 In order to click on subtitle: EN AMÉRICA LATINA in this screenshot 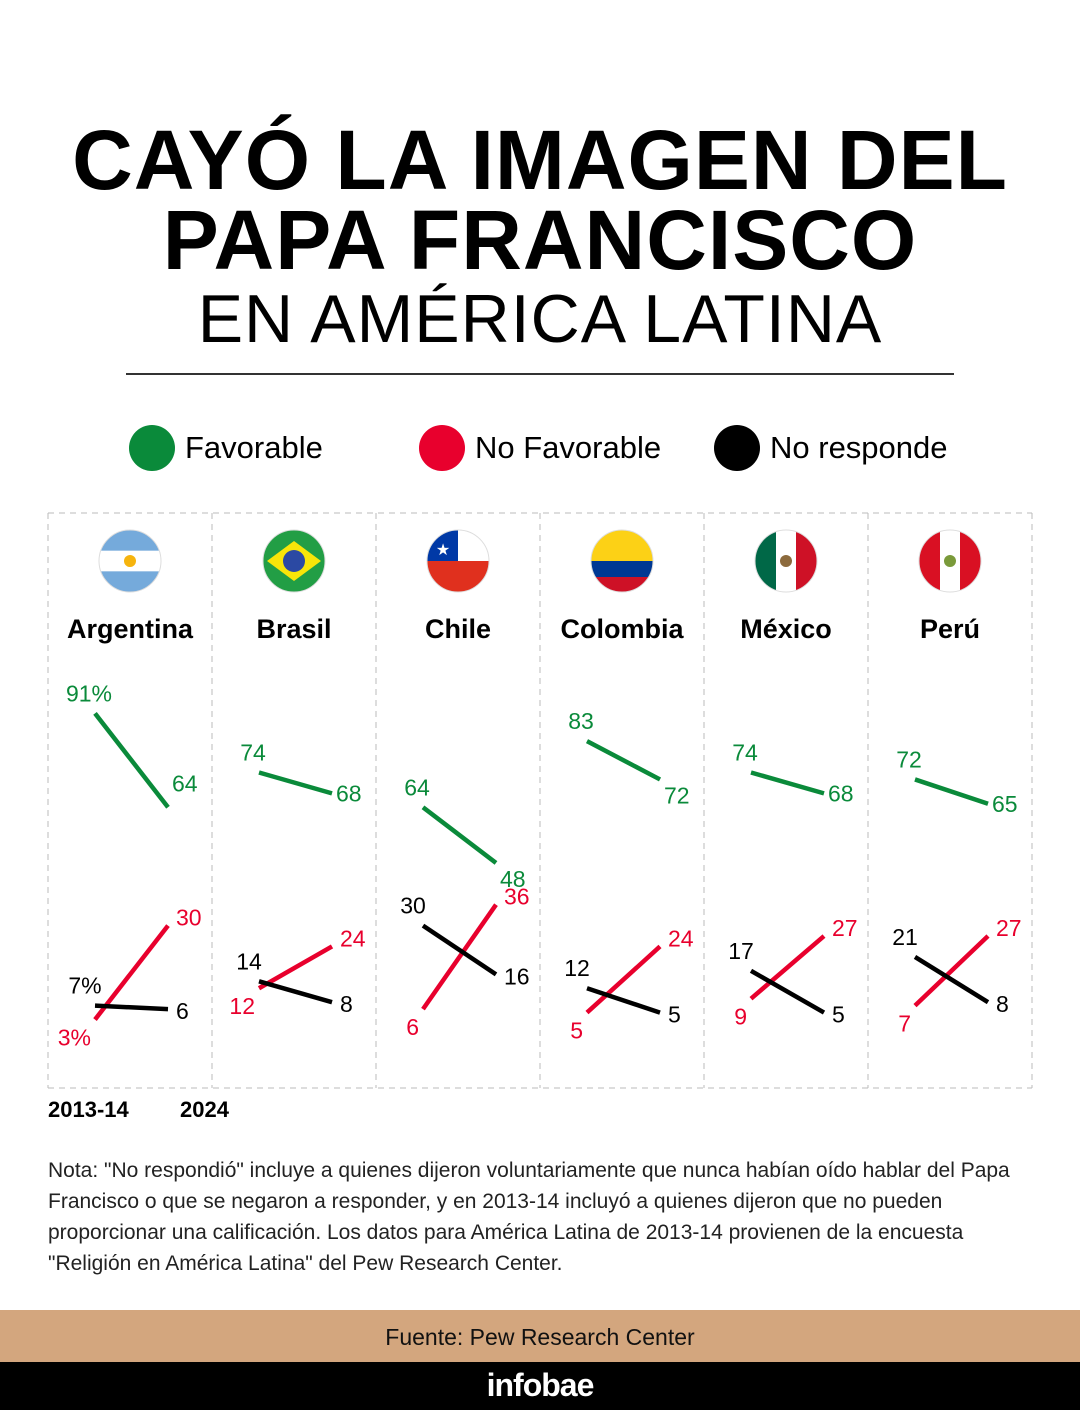, I will do `click(540, 319)`.